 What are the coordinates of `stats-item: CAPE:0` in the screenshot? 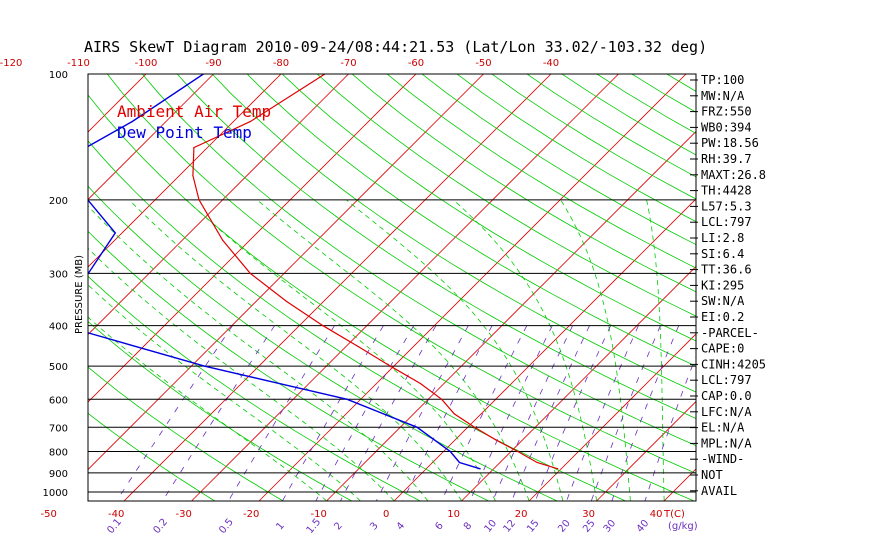 It's located at (722, 349).